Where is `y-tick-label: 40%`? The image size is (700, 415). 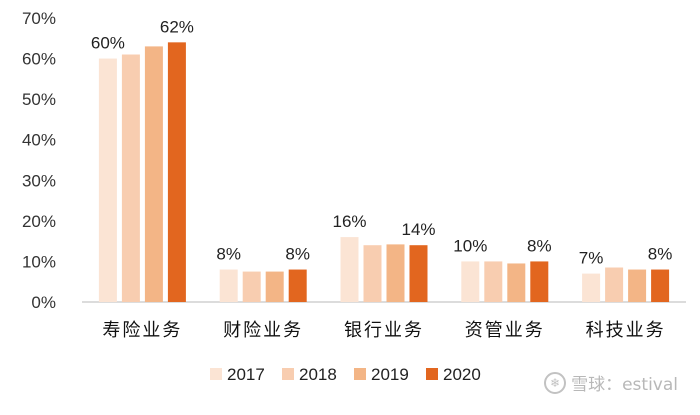 y-tick-label: 40% is located at coordinates (39, 140).